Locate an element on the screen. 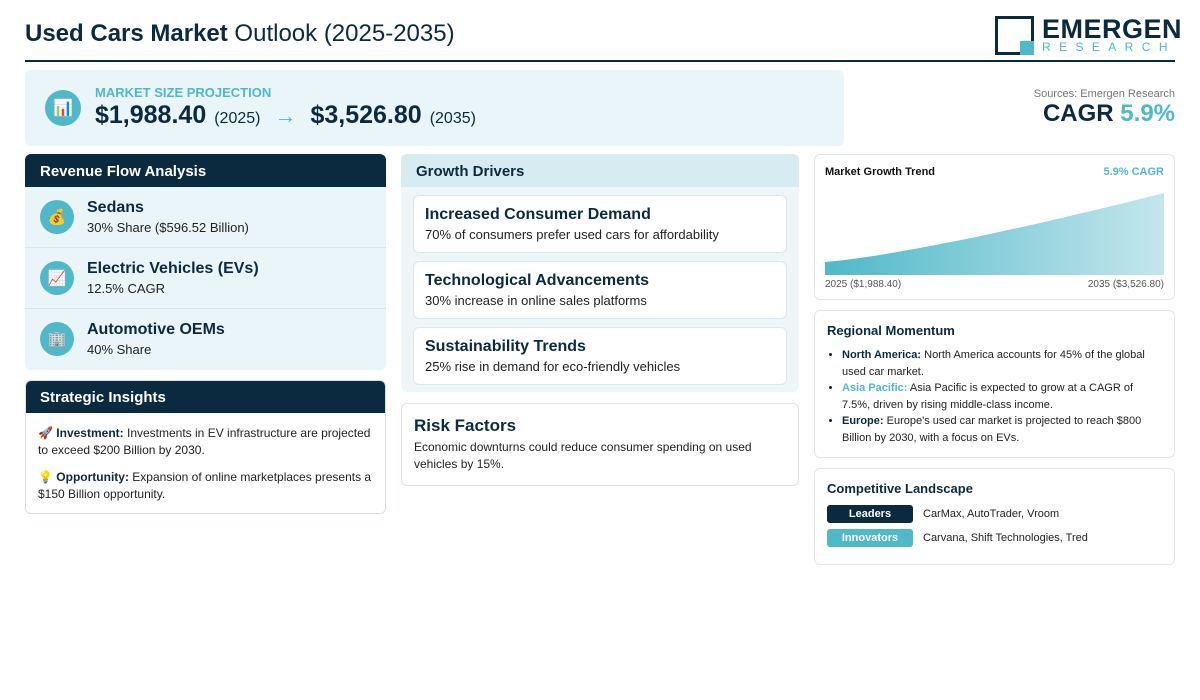 Image resolution: width=1200 pixels, height=700 pixels. revenue-item-subtitle: 40% Share is located at coordinates (119, 349).